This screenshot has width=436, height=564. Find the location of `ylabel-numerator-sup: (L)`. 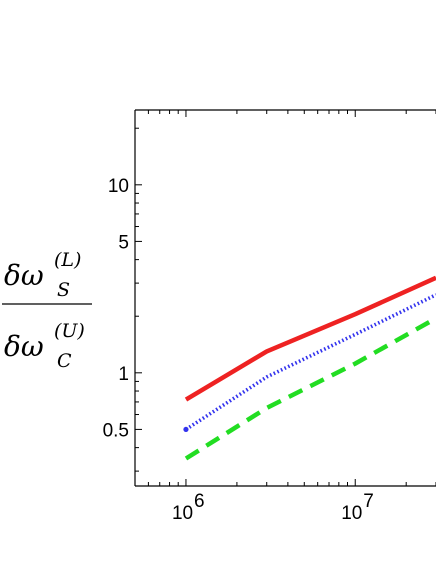

ylabel-numerator-sup: (L) is located at coordinates (67, 260).